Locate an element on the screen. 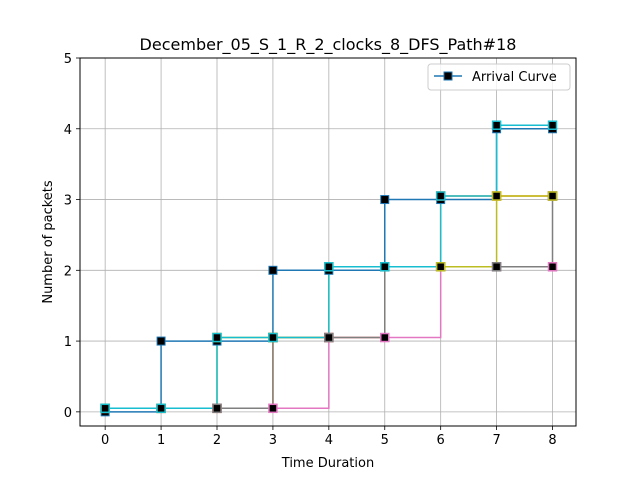  x-axis-title: Time Duration is located at coordinates (327, 463).